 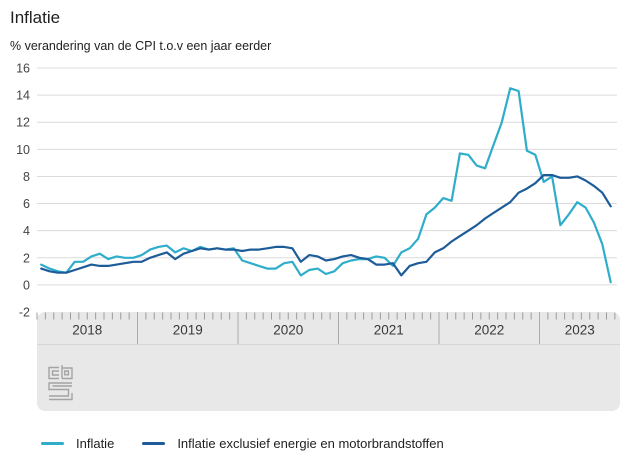 What do you see at coordinates (26, 258) in the screenshot?
I see `y-axis-tick-label: 2` at bounding box center [26, 258].